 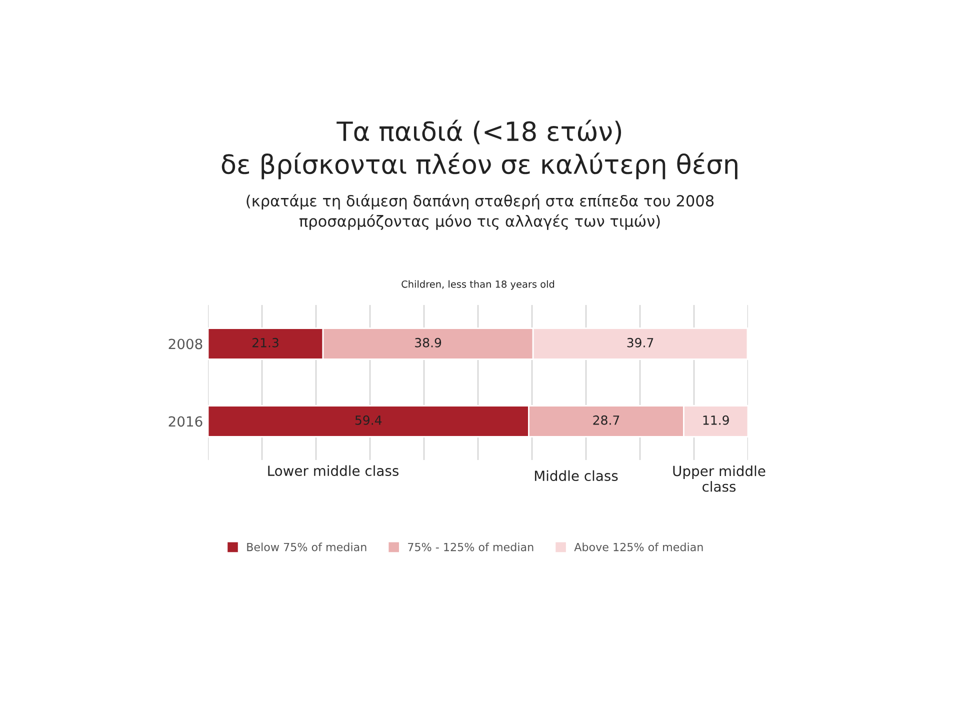 I want to click on text: Children, less than 18 years old, so click(x=478, y=285).